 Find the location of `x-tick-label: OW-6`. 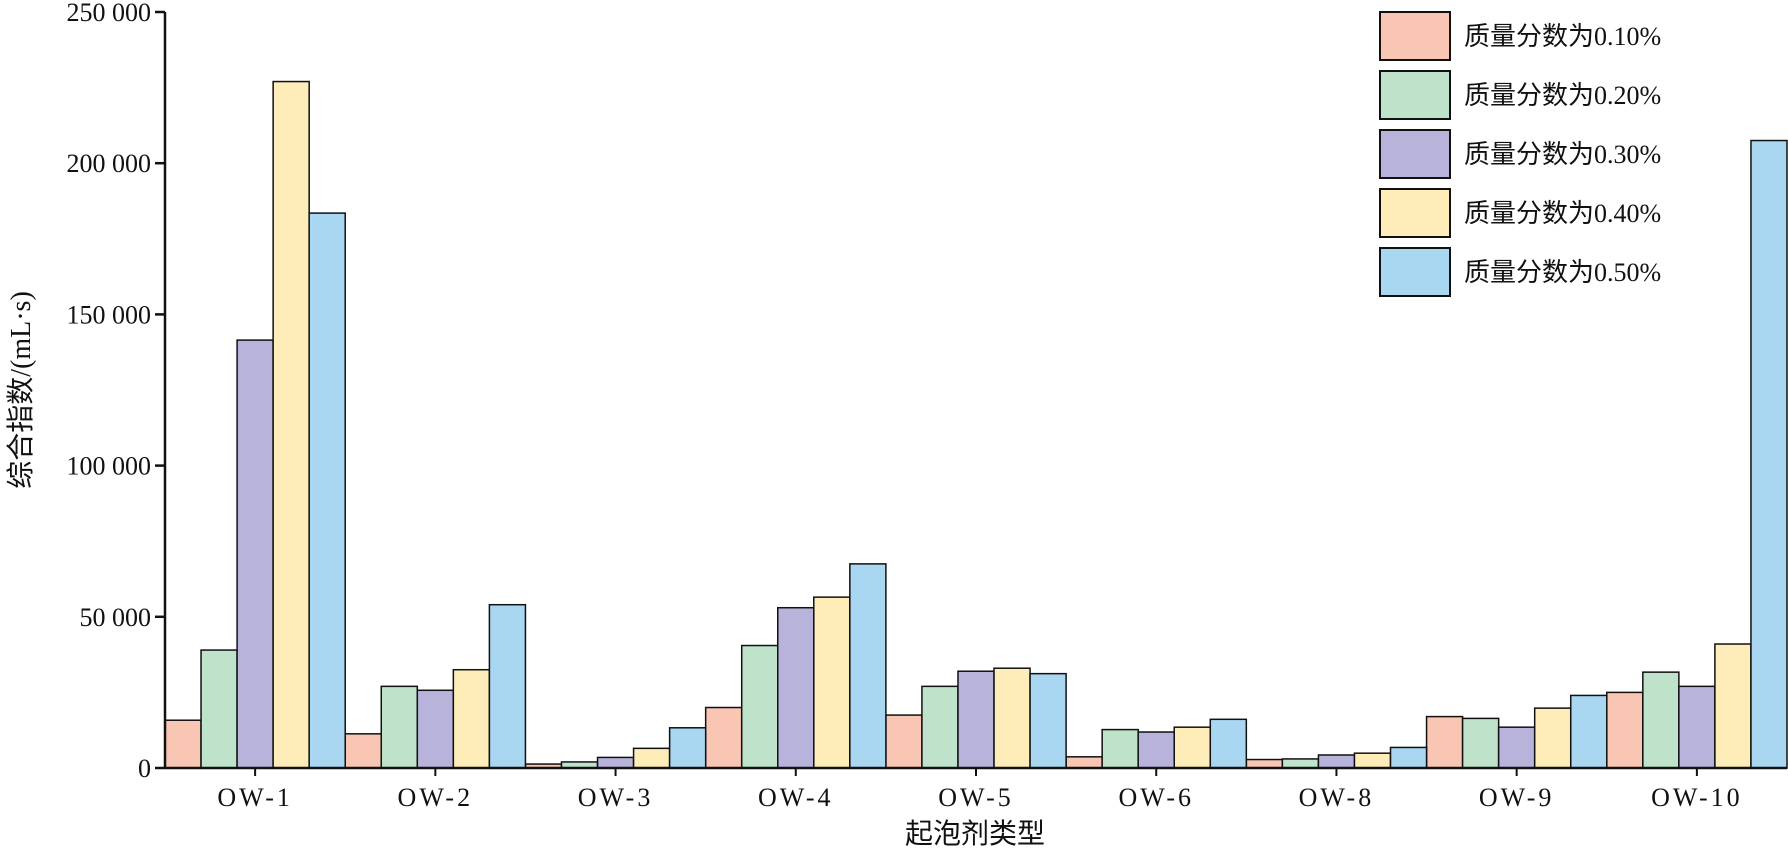

x-tick-label: OW-6 is located at coordinates (1156, 797).